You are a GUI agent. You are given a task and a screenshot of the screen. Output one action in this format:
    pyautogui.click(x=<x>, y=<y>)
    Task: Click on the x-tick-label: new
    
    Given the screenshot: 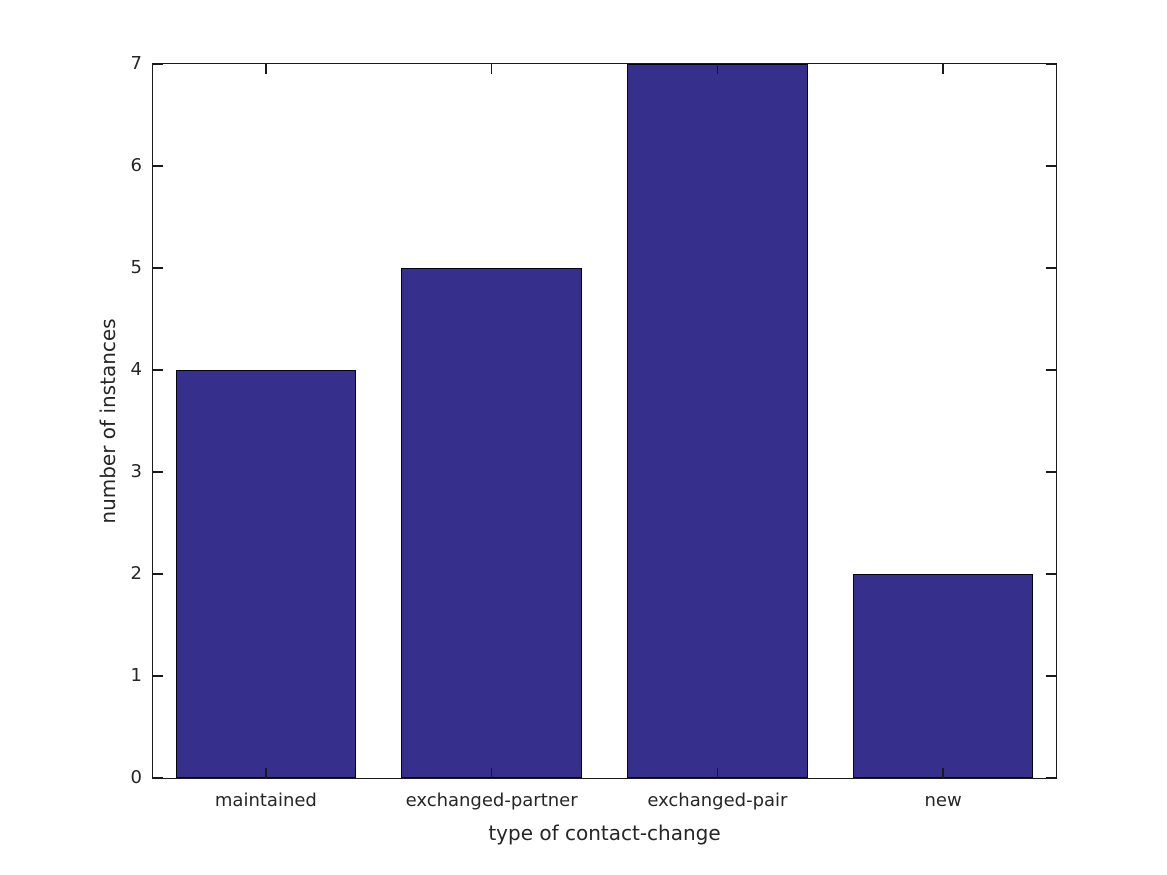 What is the action you would take?
    pyautogui.click(x=943, y=800)
    